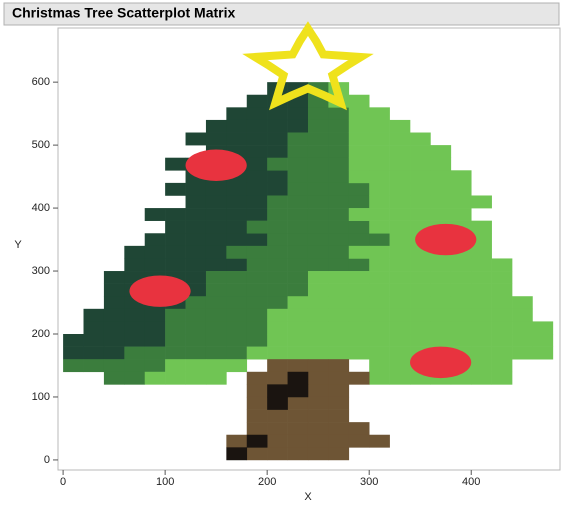 The width and height of the screenshot is (563, 516). What do you see at coordinates (267, 482) in the screenshot?
I see `x-tick-label: 200` at bounding box center [267, 482].